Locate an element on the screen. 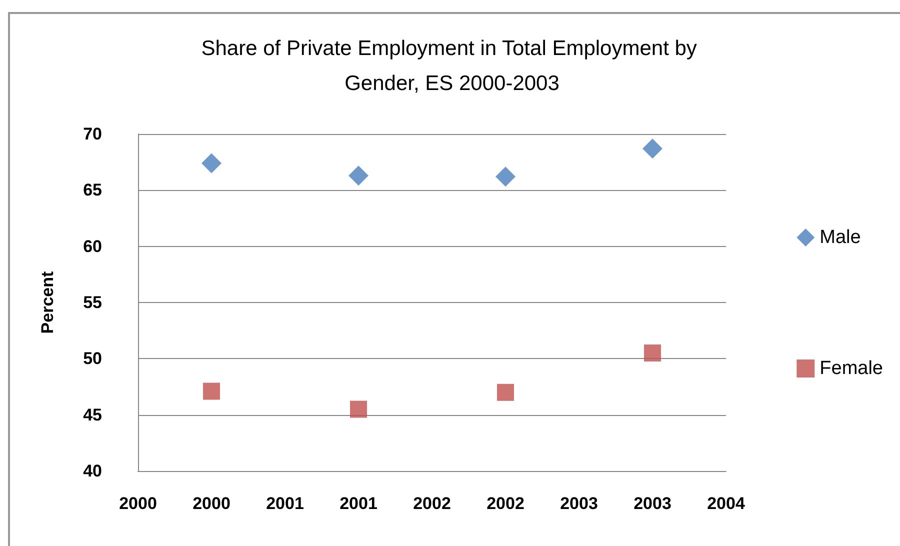 The height and width of the screenshot is (546, 900). y-axis-title: Percent is located at coordinates (47, 302).